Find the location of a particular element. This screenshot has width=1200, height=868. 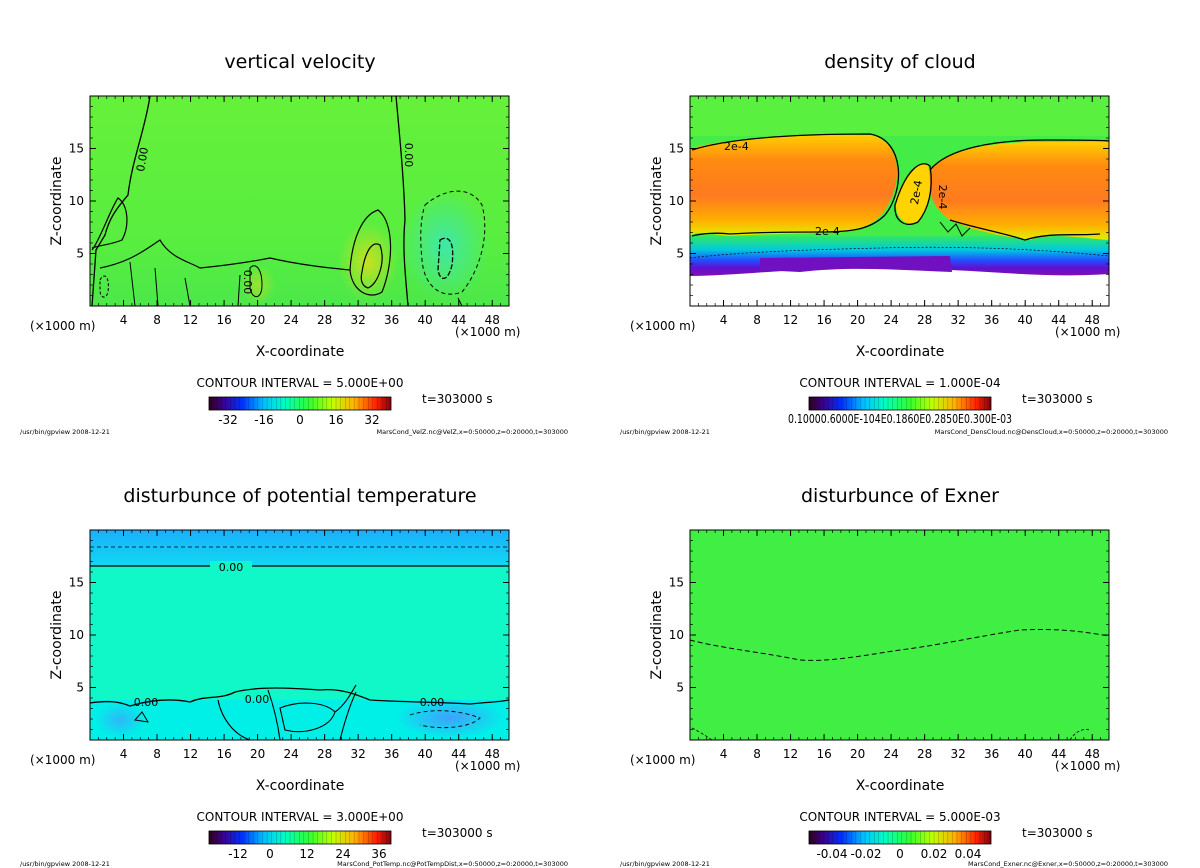

colorbar-tick: -16 is located at coordinates (264, 420).